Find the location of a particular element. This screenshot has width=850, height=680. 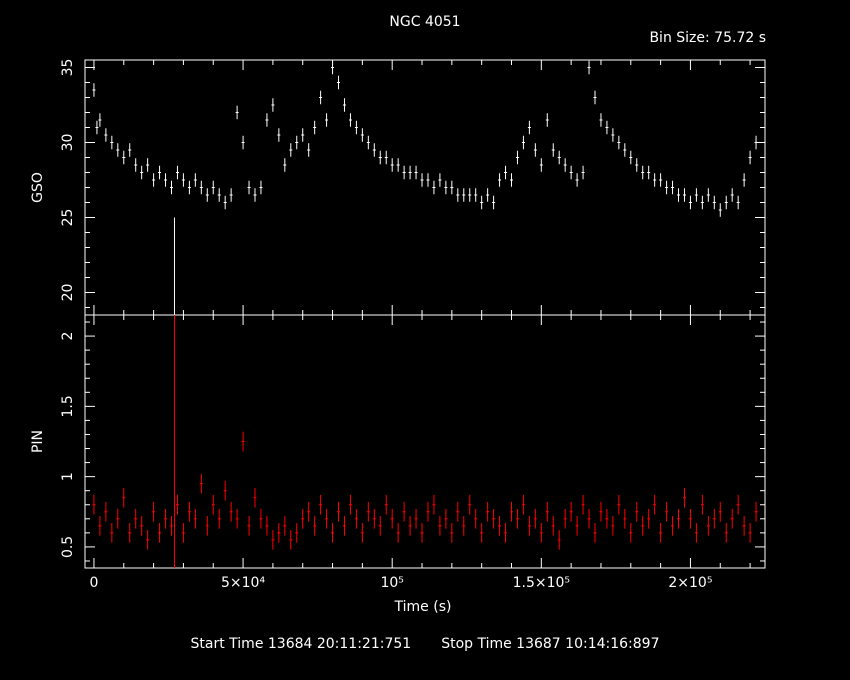

start-time-label: Start Time 13684 20:11:21:751 is located at coordinates (301, 644).